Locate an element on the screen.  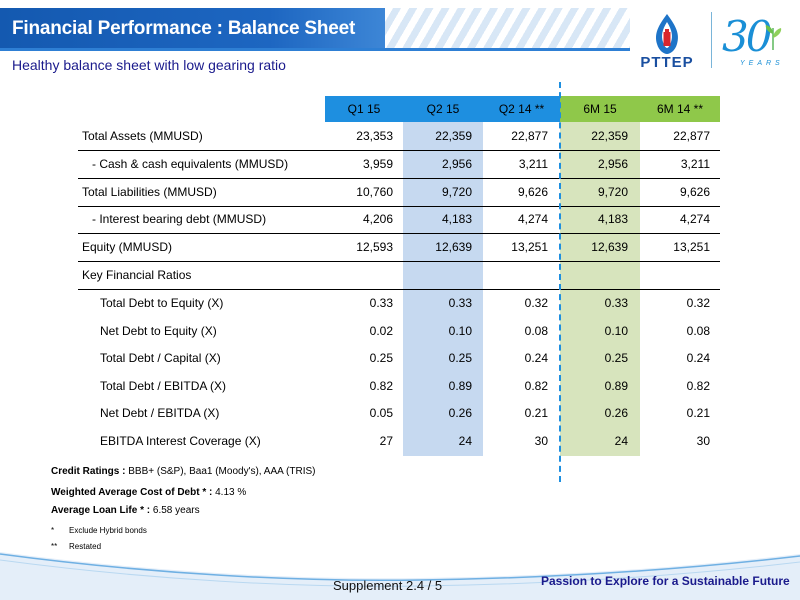
cell-value: 27 is located at coordinates (386, 441).